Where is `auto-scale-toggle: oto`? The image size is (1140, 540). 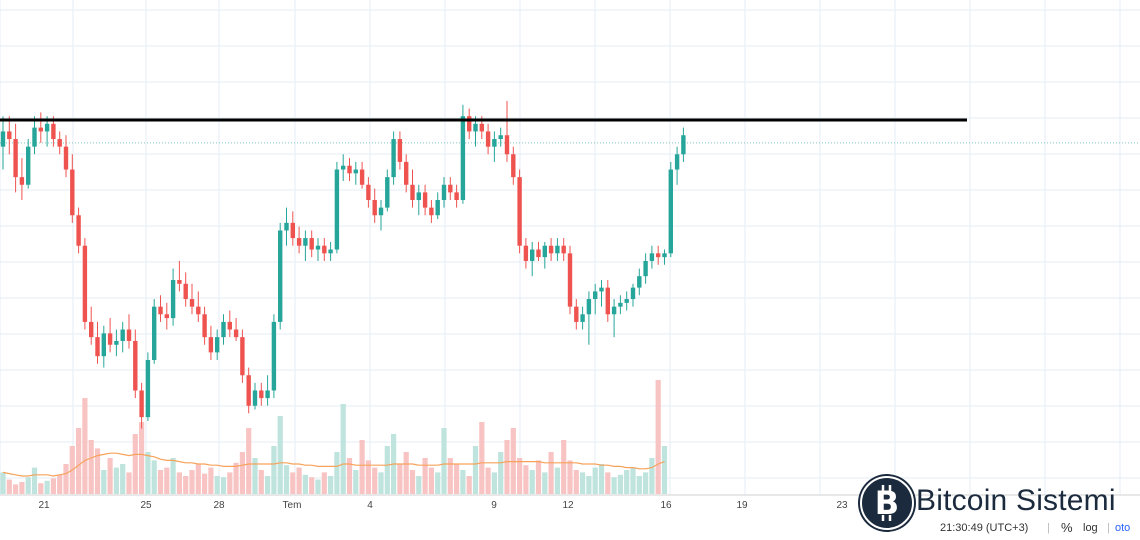 auto-scale-toggle: oto is located at coordinates (1123, 528).